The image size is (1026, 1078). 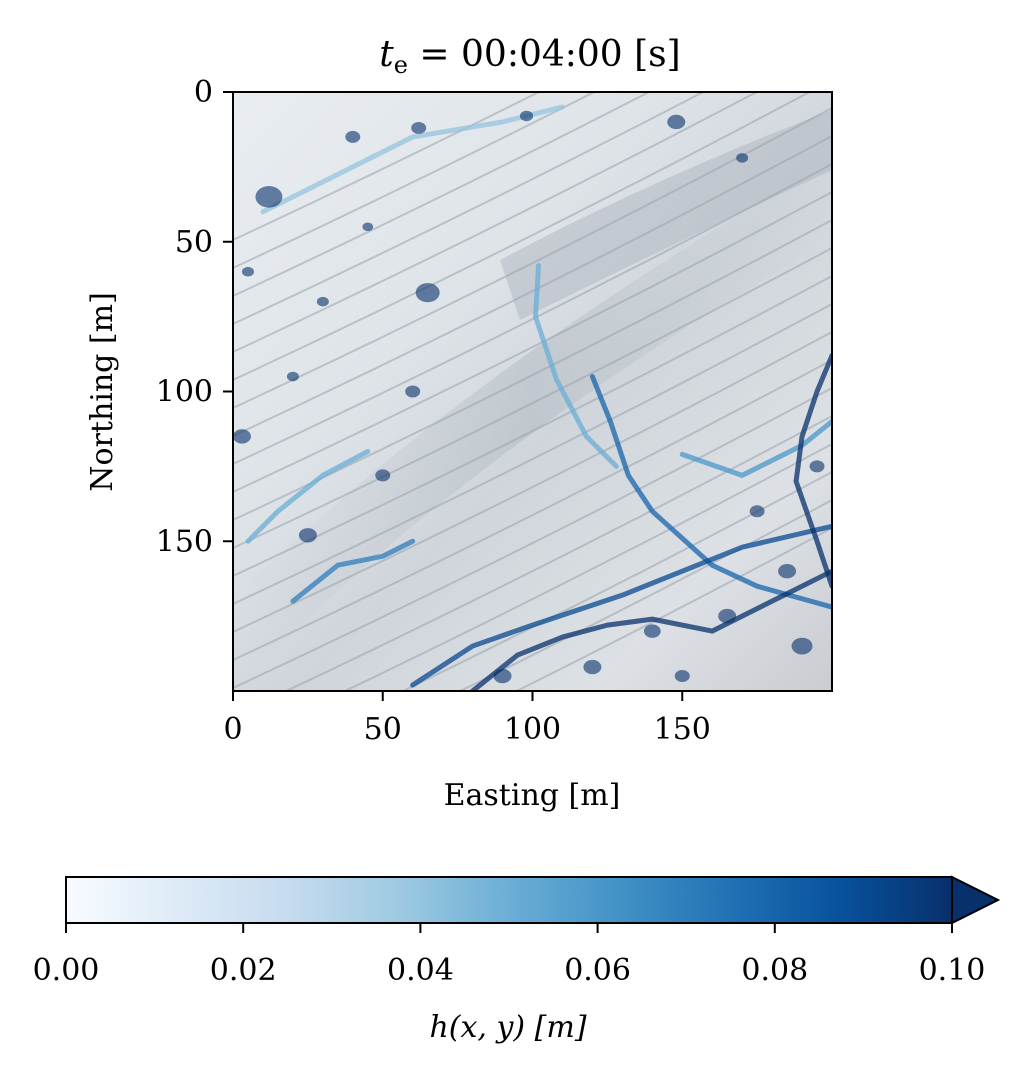 What do you see at coordinates (976, 900) in the screenshot?
I see `colorbar-extend-arrow` at bounding box center [976, 900].